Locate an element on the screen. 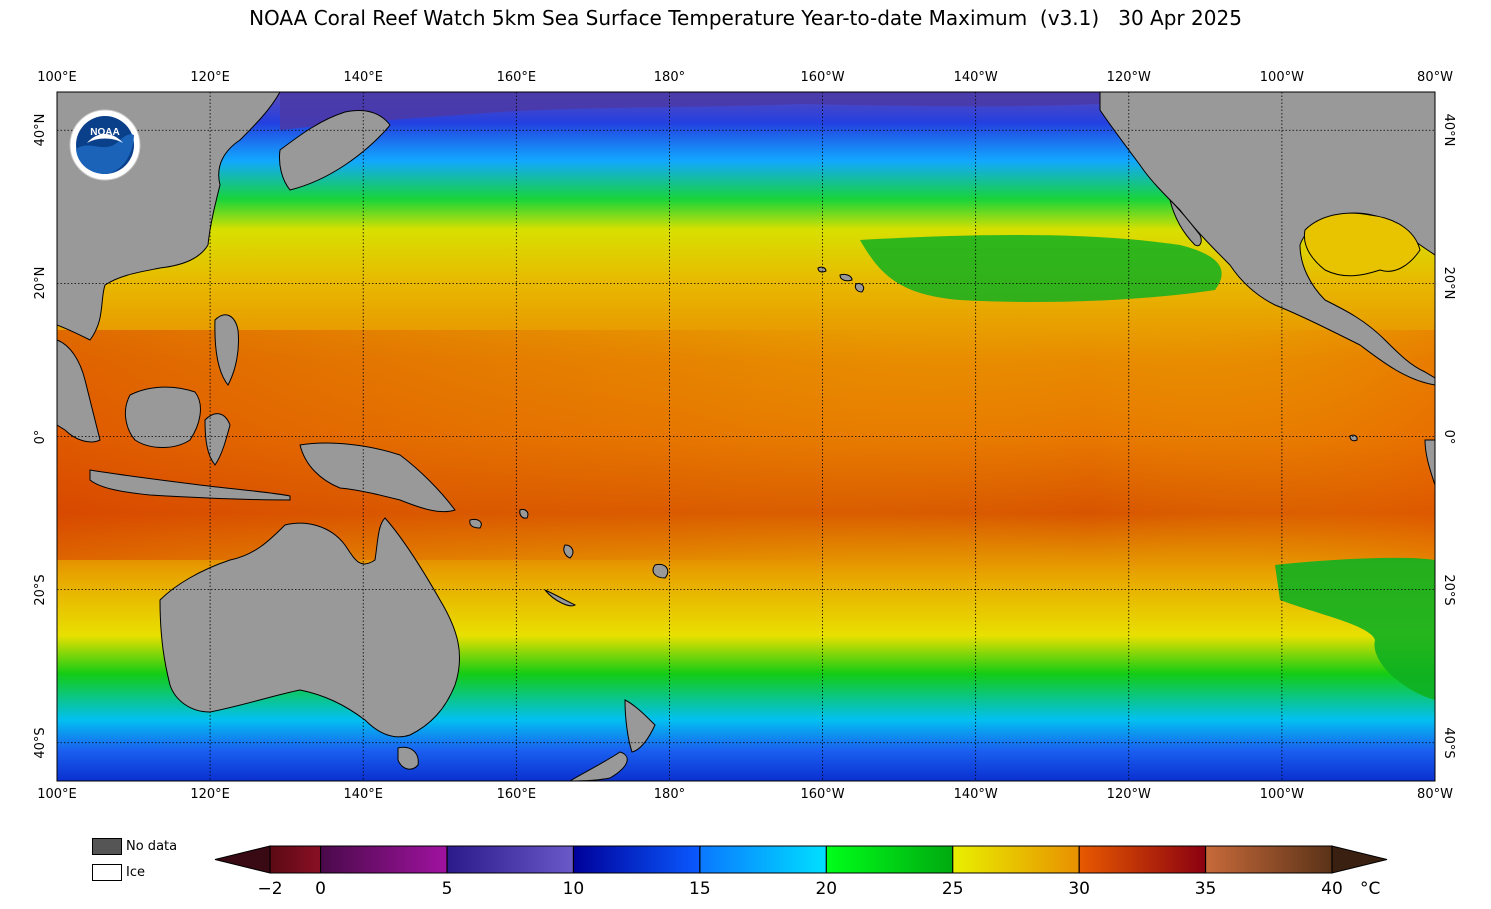  legend-ice-label: Ice is located at coordinates (135, 872).